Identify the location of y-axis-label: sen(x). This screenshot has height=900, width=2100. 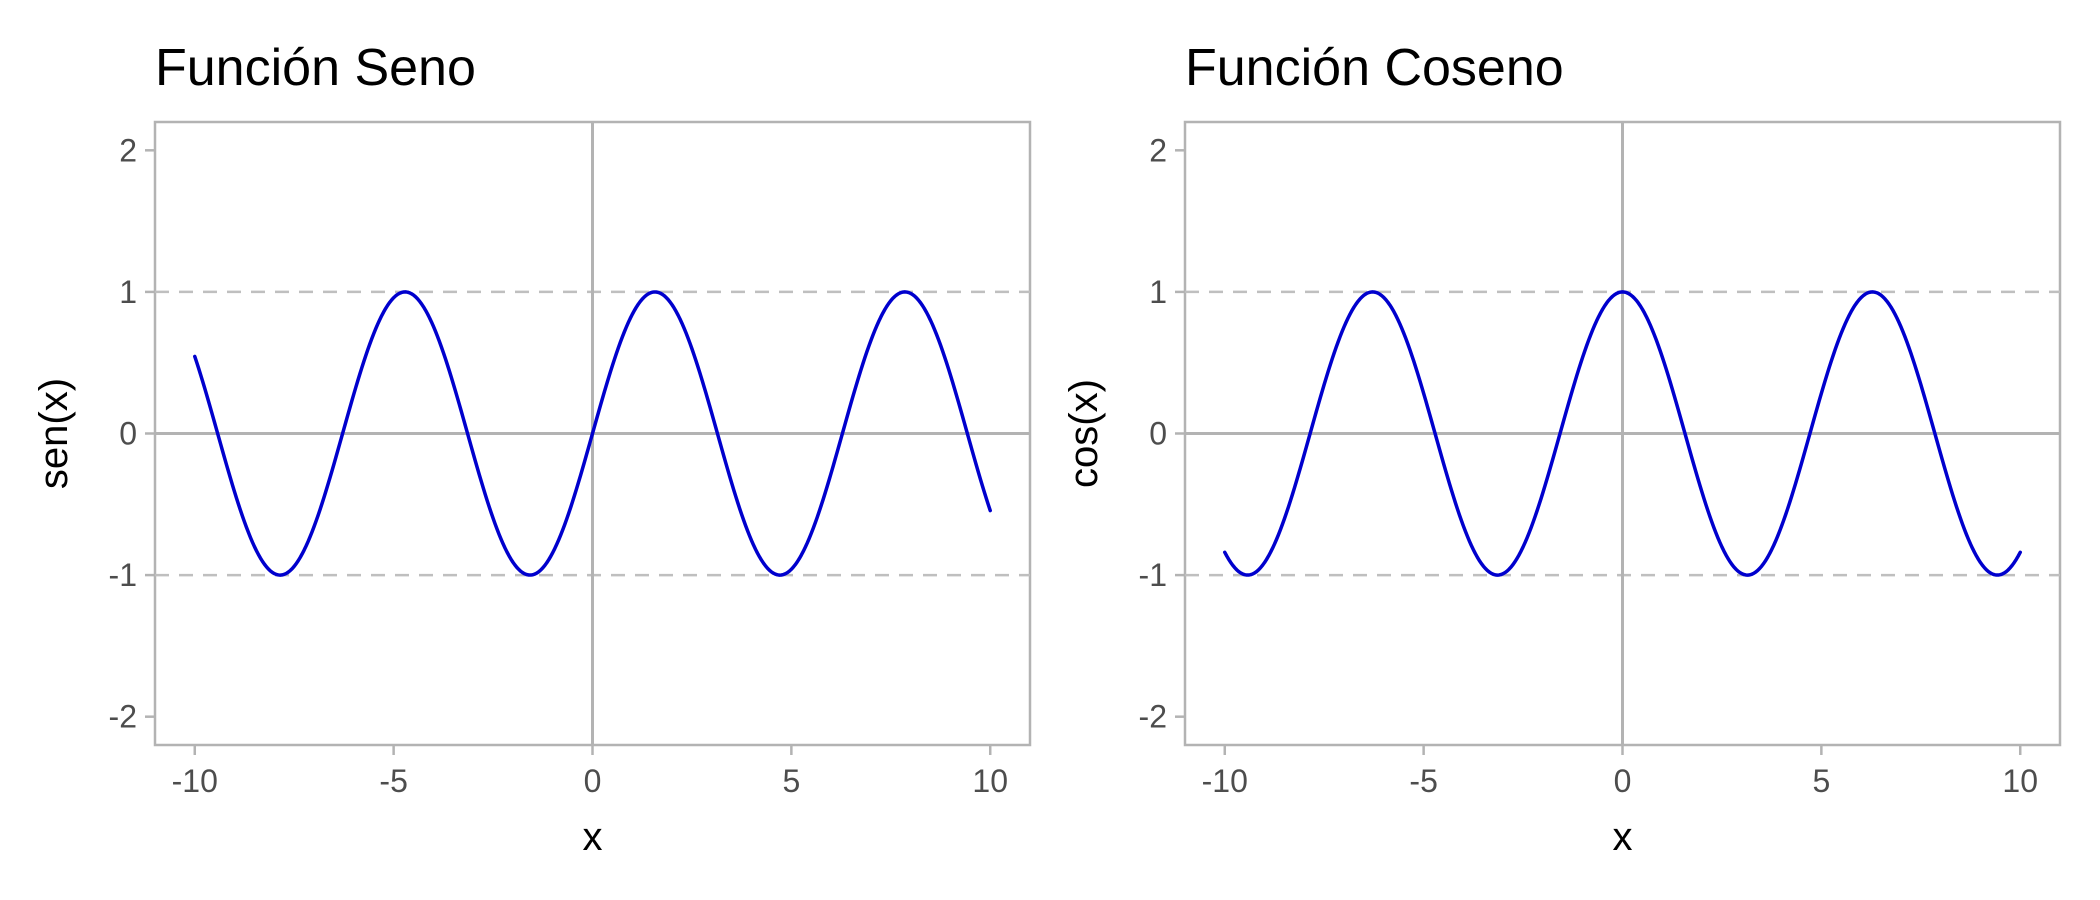
(54, 433).